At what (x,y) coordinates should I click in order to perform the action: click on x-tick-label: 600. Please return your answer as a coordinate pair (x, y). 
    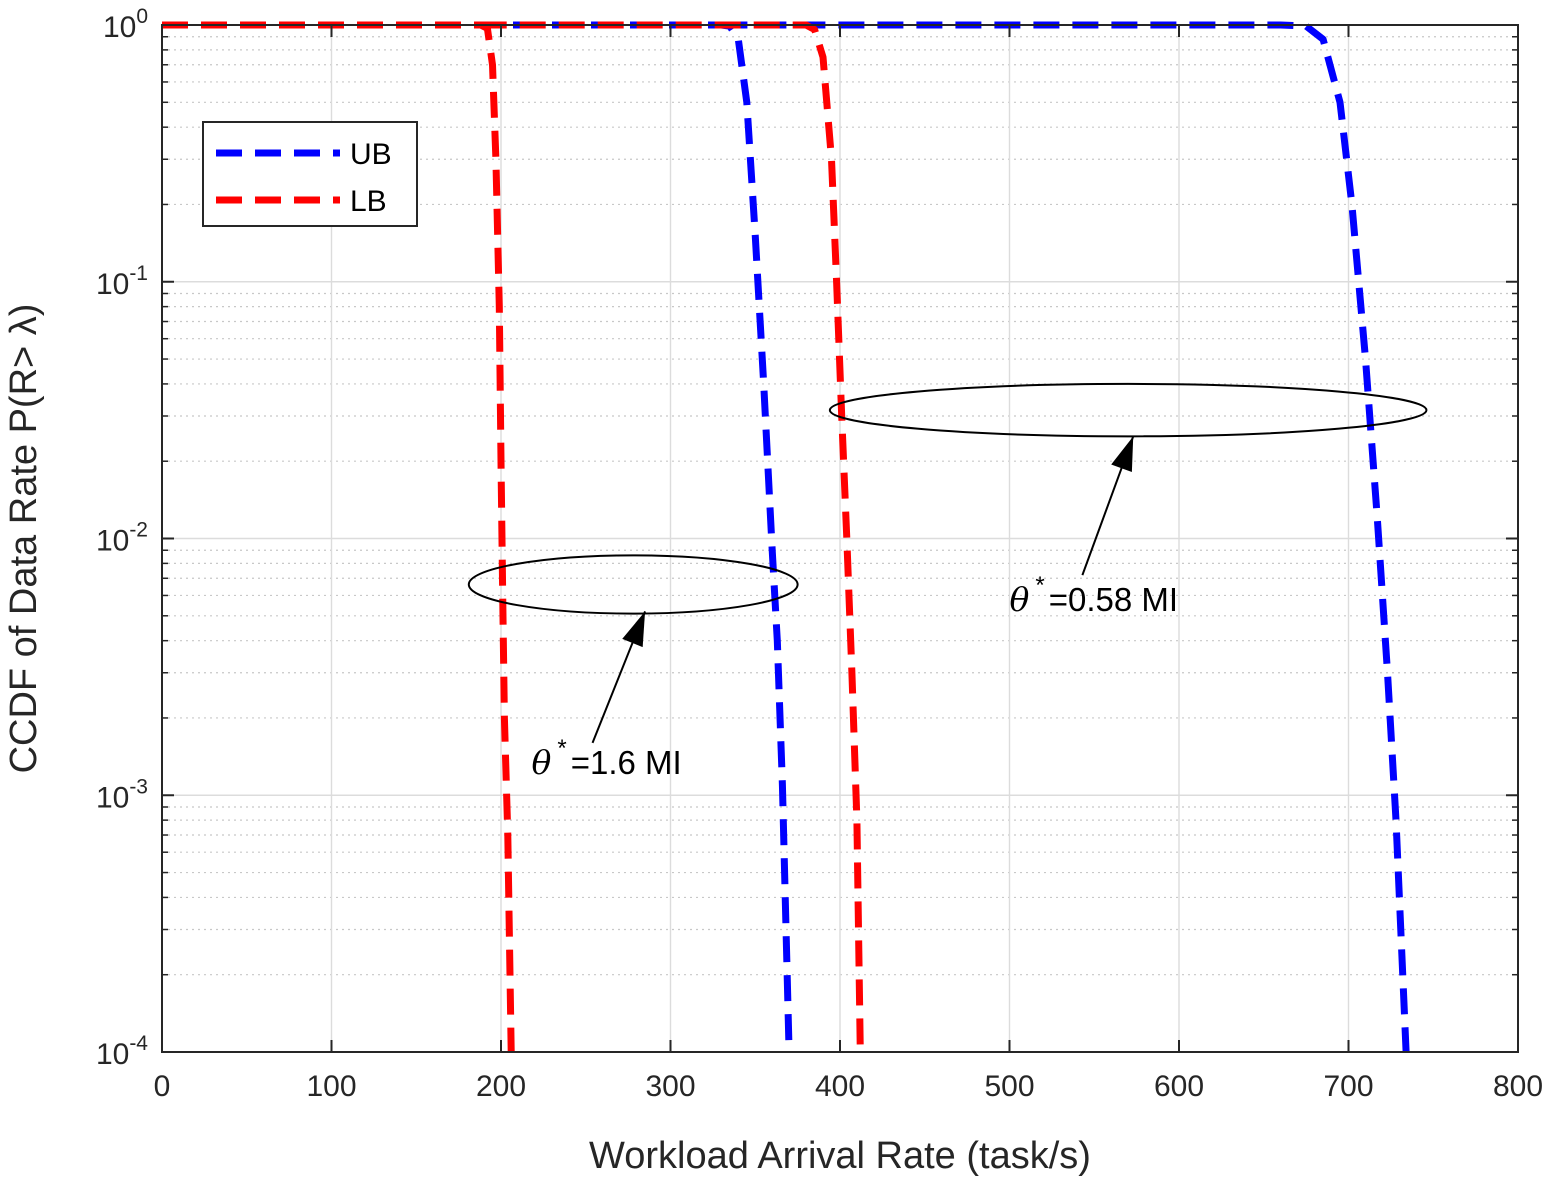
    Looking at the image, I should click on (1179, 1086).